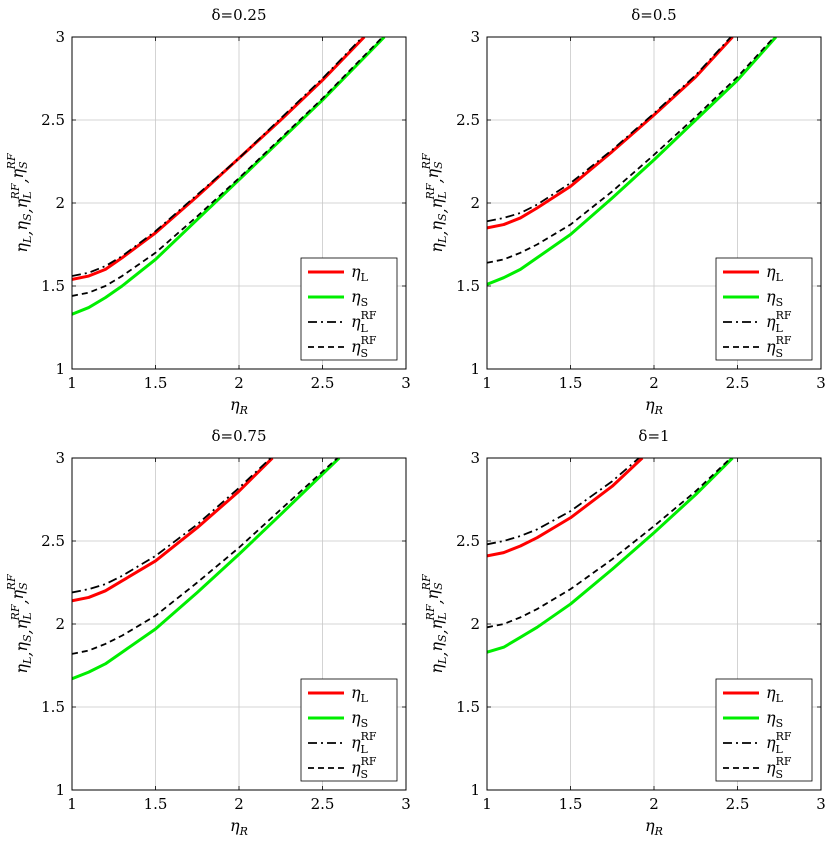 The height and width of the screenshot is (845, 830). What do you see at coordinates (653, 436) in the screenshot?
I see `chart-title: δ=1` at bounding box center [653, 436].